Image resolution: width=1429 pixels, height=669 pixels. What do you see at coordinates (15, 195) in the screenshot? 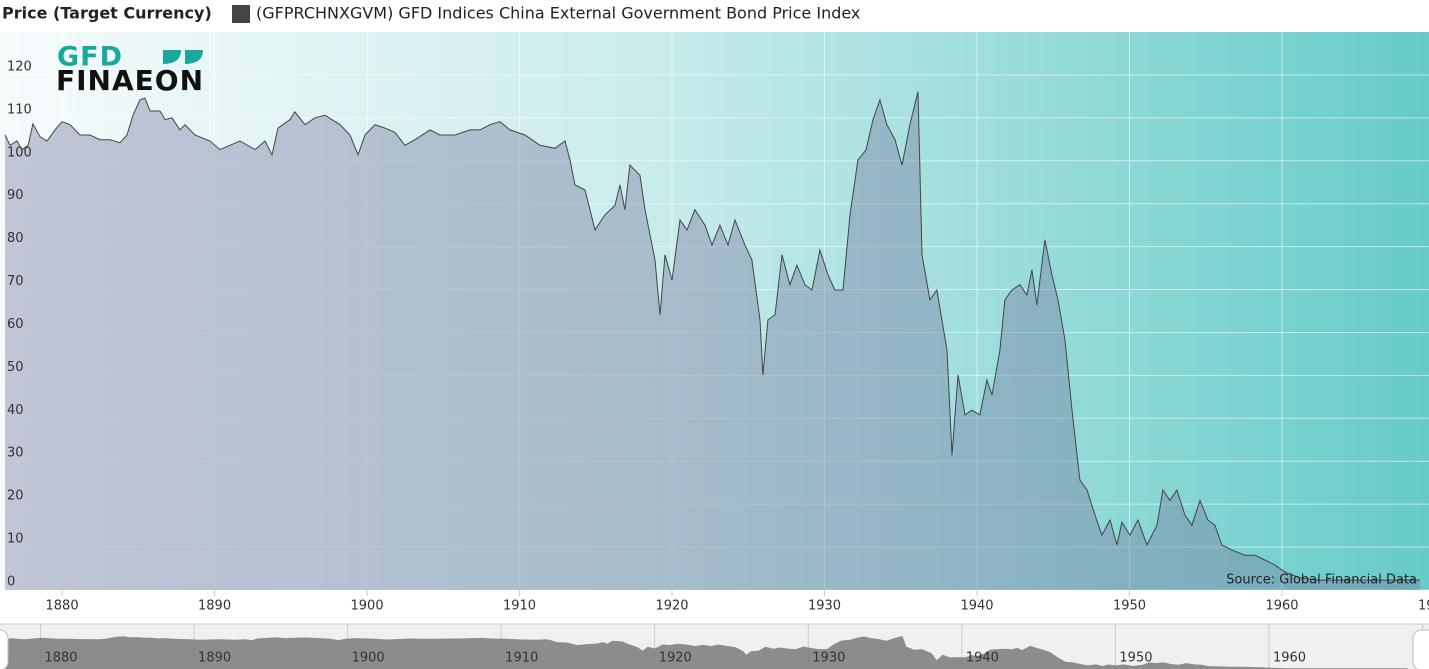
I see `y-tick-label: 90` at bounding box center [15, 195].